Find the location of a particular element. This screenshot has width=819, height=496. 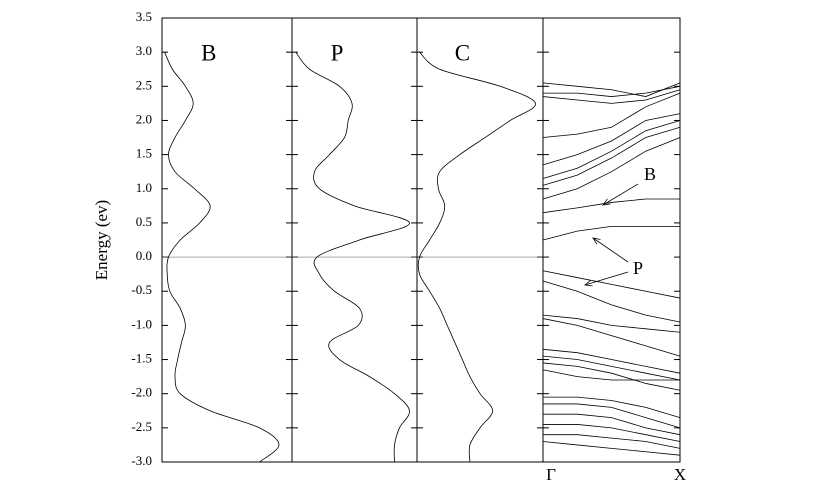

y-tick-label: 0.0 is located at coordinates (144, 255).